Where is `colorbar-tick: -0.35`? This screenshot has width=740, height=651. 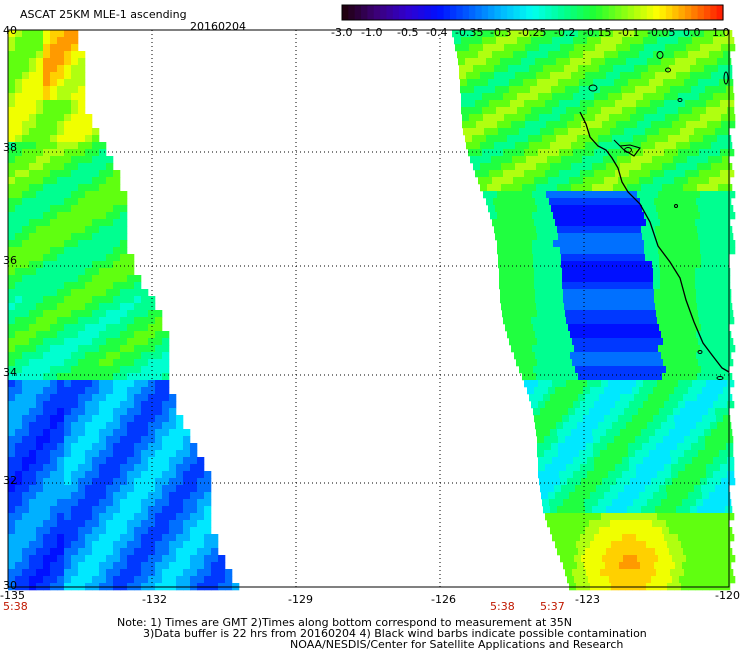 colorbar-tick: -0.35 is located at coordinates (469, 32).